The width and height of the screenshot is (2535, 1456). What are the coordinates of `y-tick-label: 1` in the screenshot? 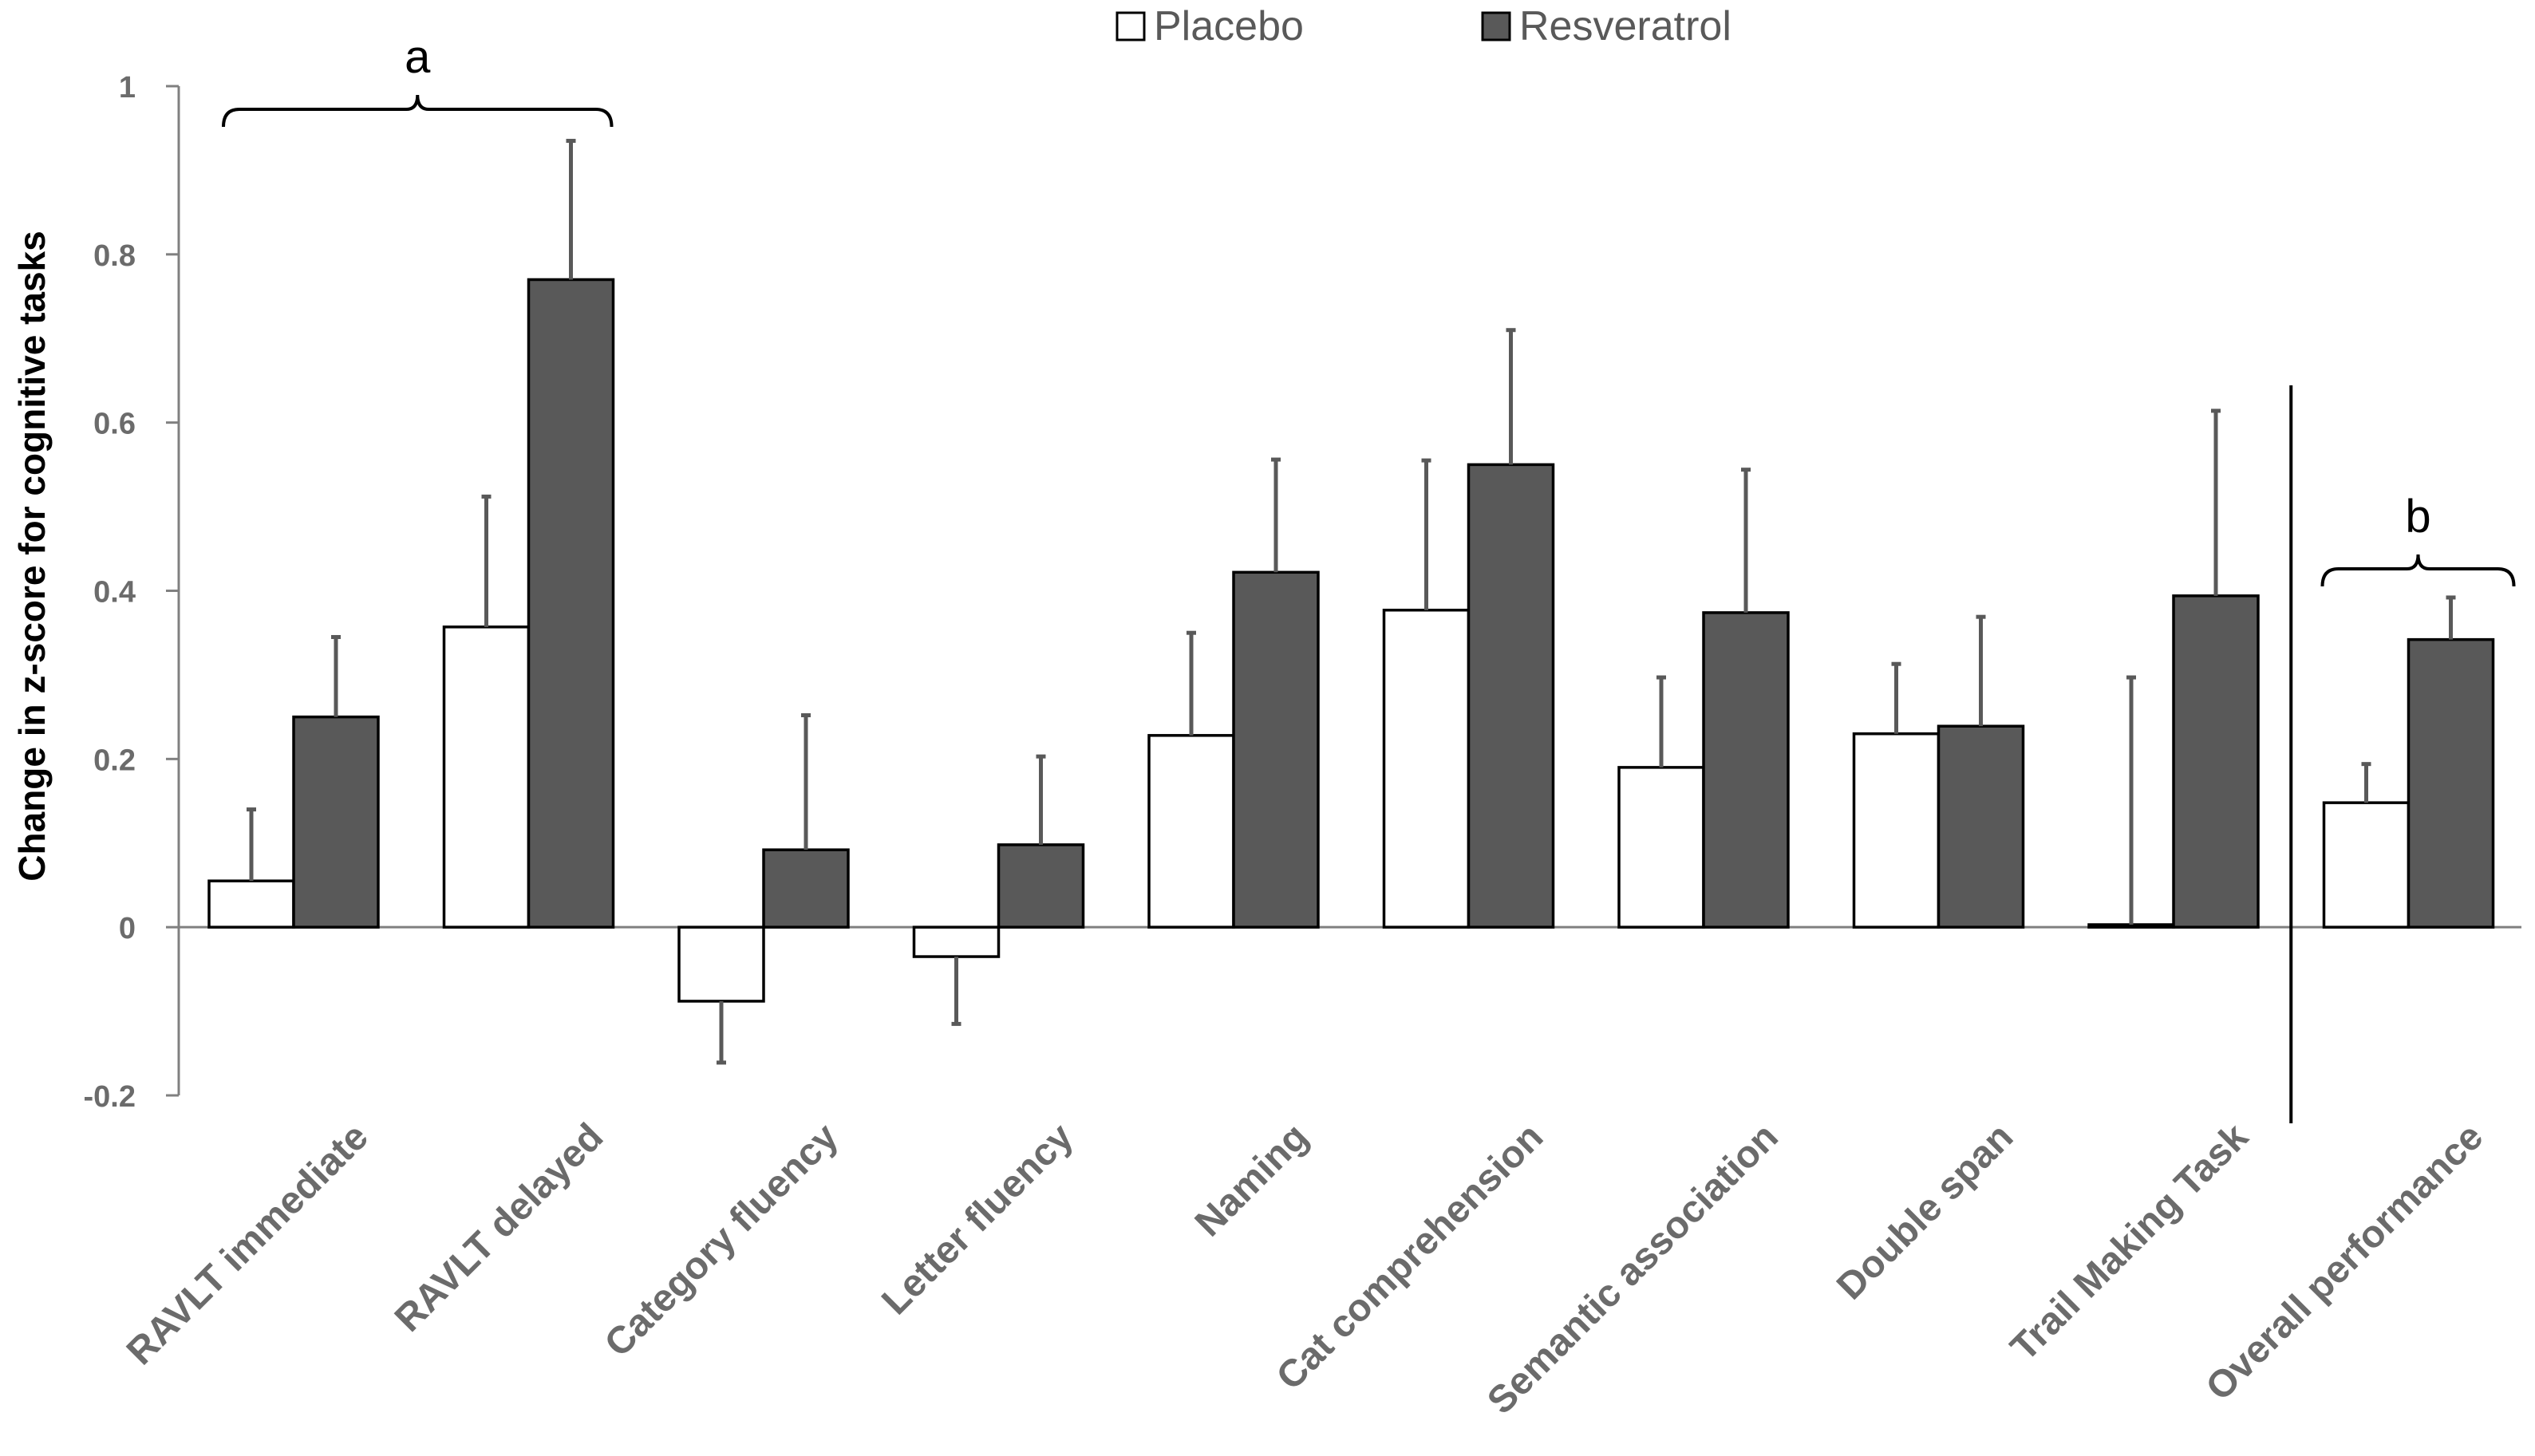 It's located at (127, 88).